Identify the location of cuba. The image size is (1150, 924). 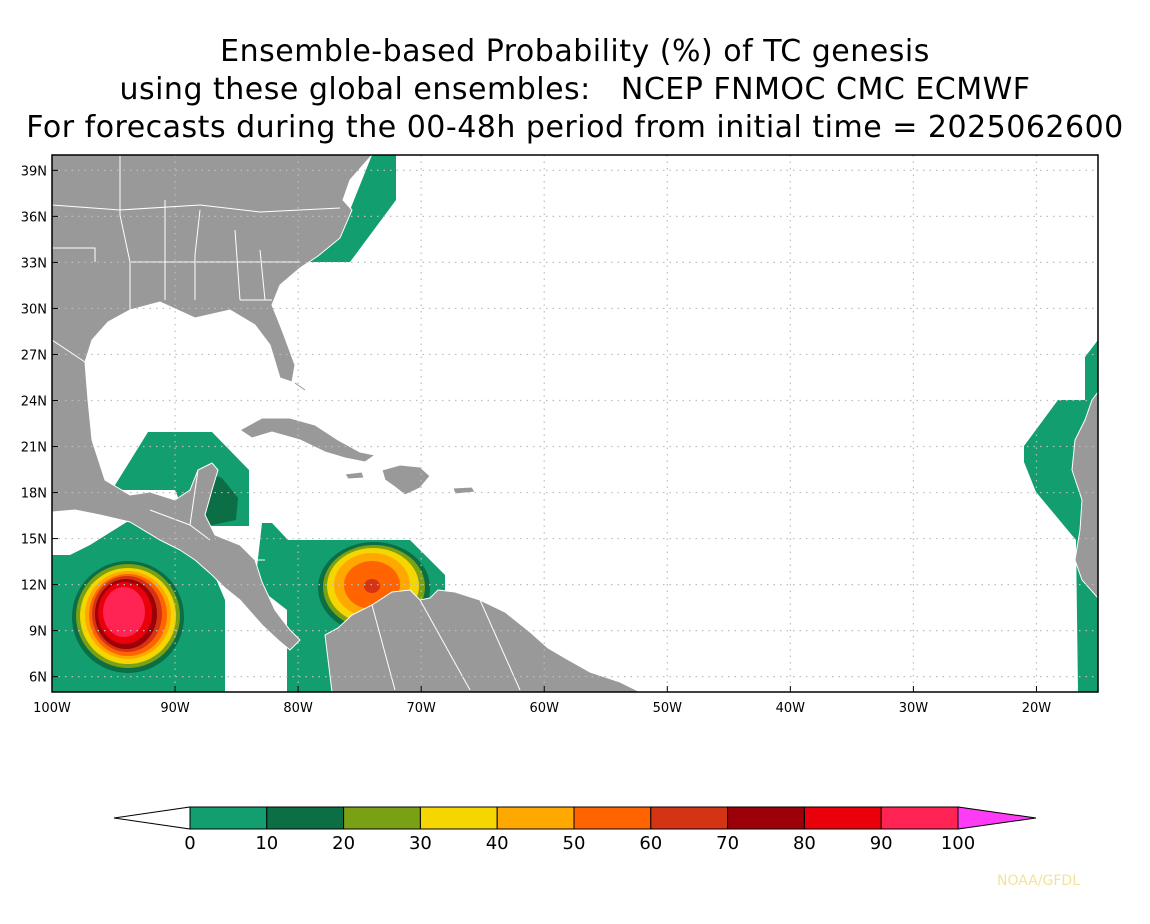
(308, 440).